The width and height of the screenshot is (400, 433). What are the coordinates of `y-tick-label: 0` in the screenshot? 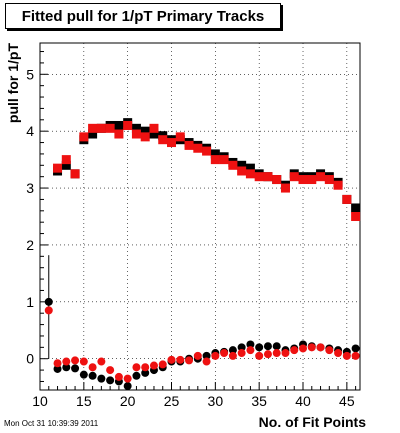 It's located at (30, 359).